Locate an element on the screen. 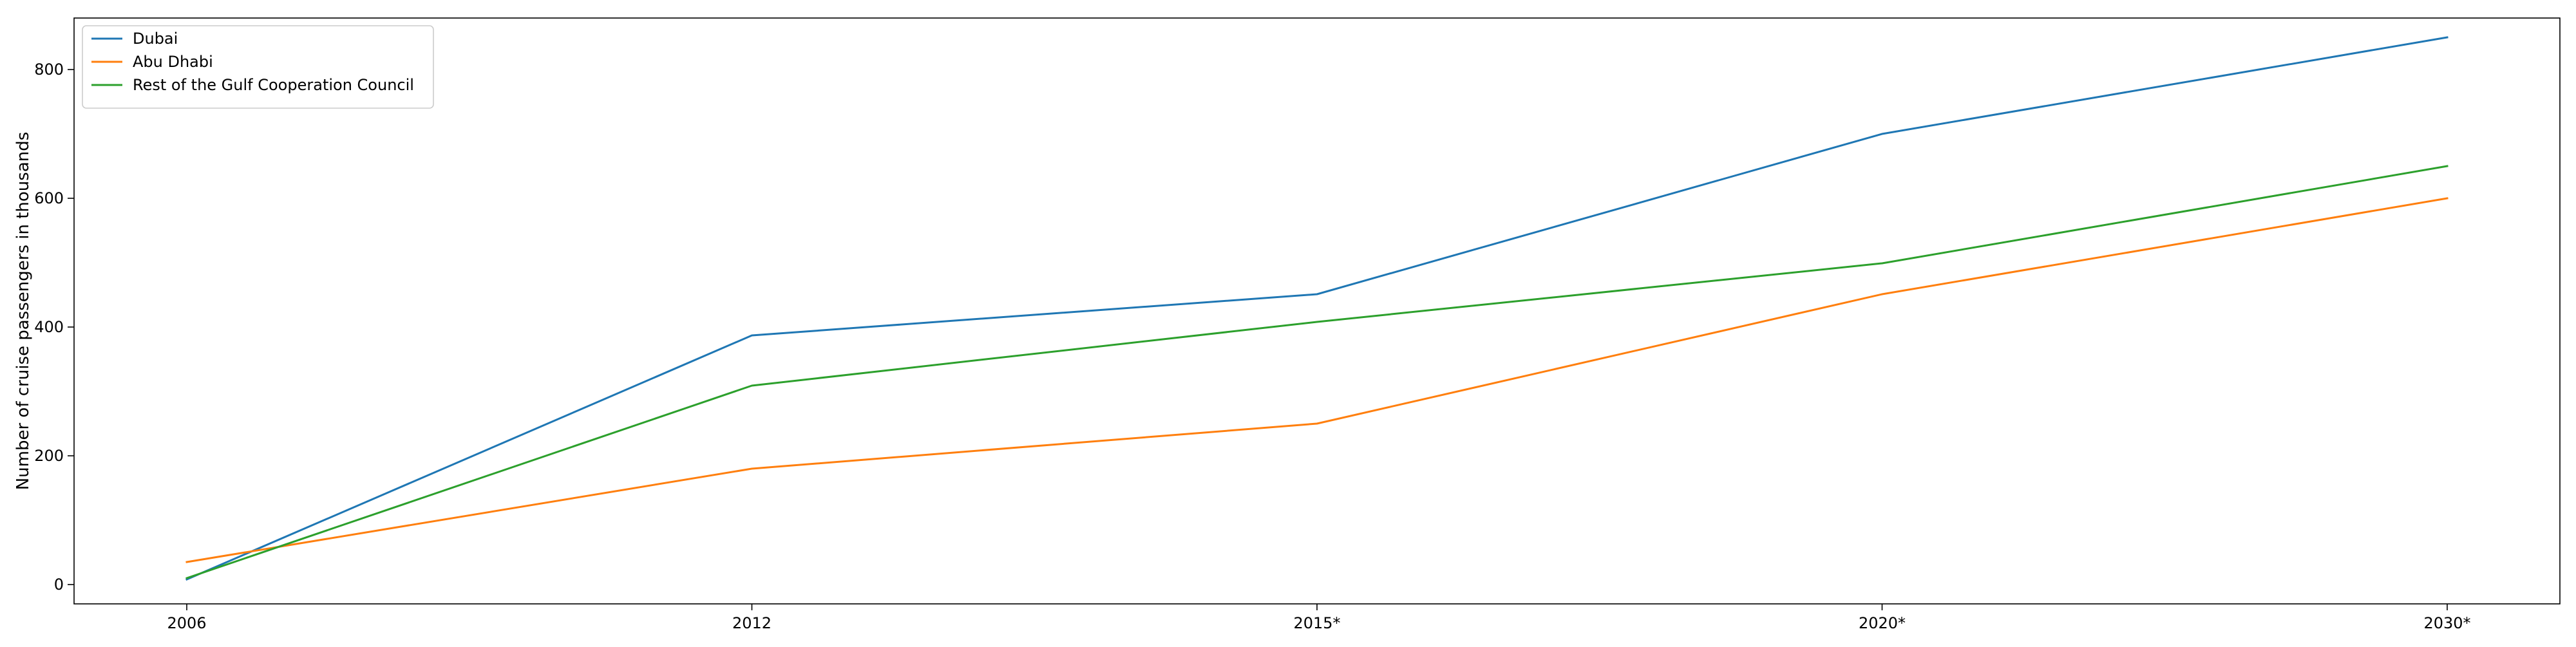 The width and height of the screenshot is (2576, 647). y-axis: 0 200 400 600 800 is located at coordinates (54, 327).